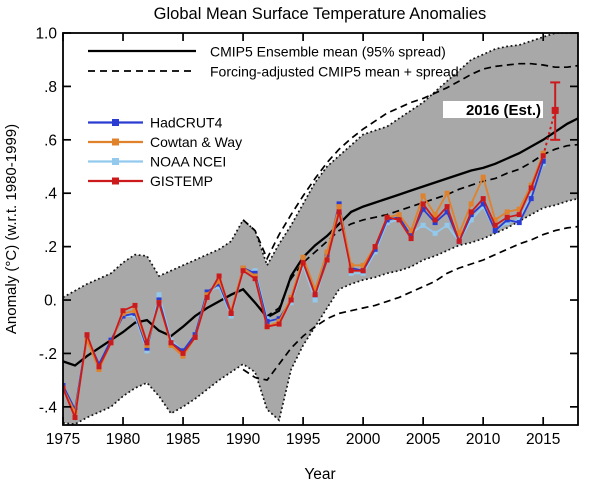 The height and width of the screenshot is (495, 600). What do you see at coordinates (48, 354) in the screenshot?
I see `y-tick-label: -.2` at bounding box center [48, 354].